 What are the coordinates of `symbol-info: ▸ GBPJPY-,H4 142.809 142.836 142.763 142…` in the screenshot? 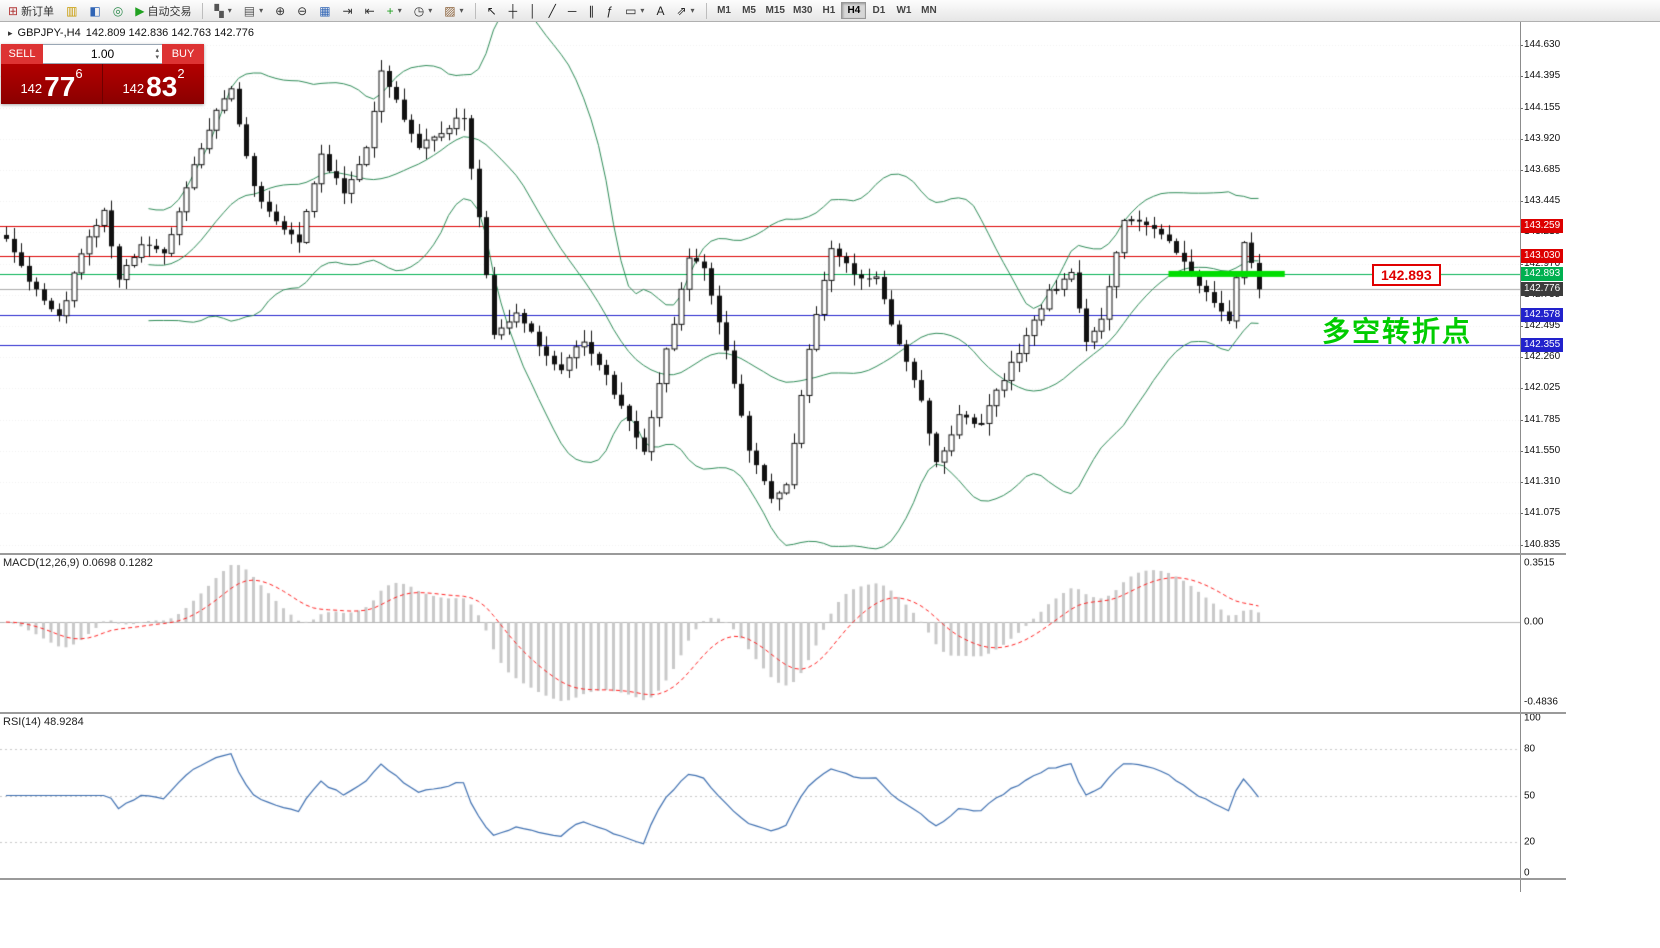 It's located at (131, 33).